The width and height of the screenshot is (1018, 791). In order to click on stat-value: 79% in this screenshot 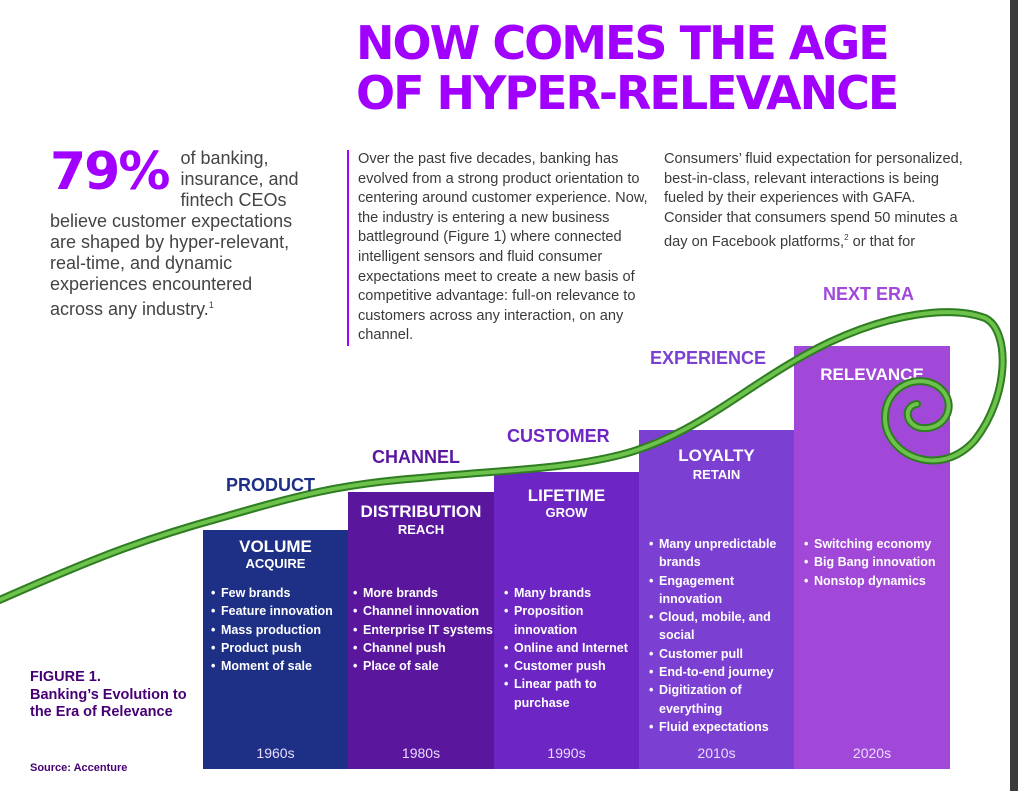, I will do `click(110, 172)`.